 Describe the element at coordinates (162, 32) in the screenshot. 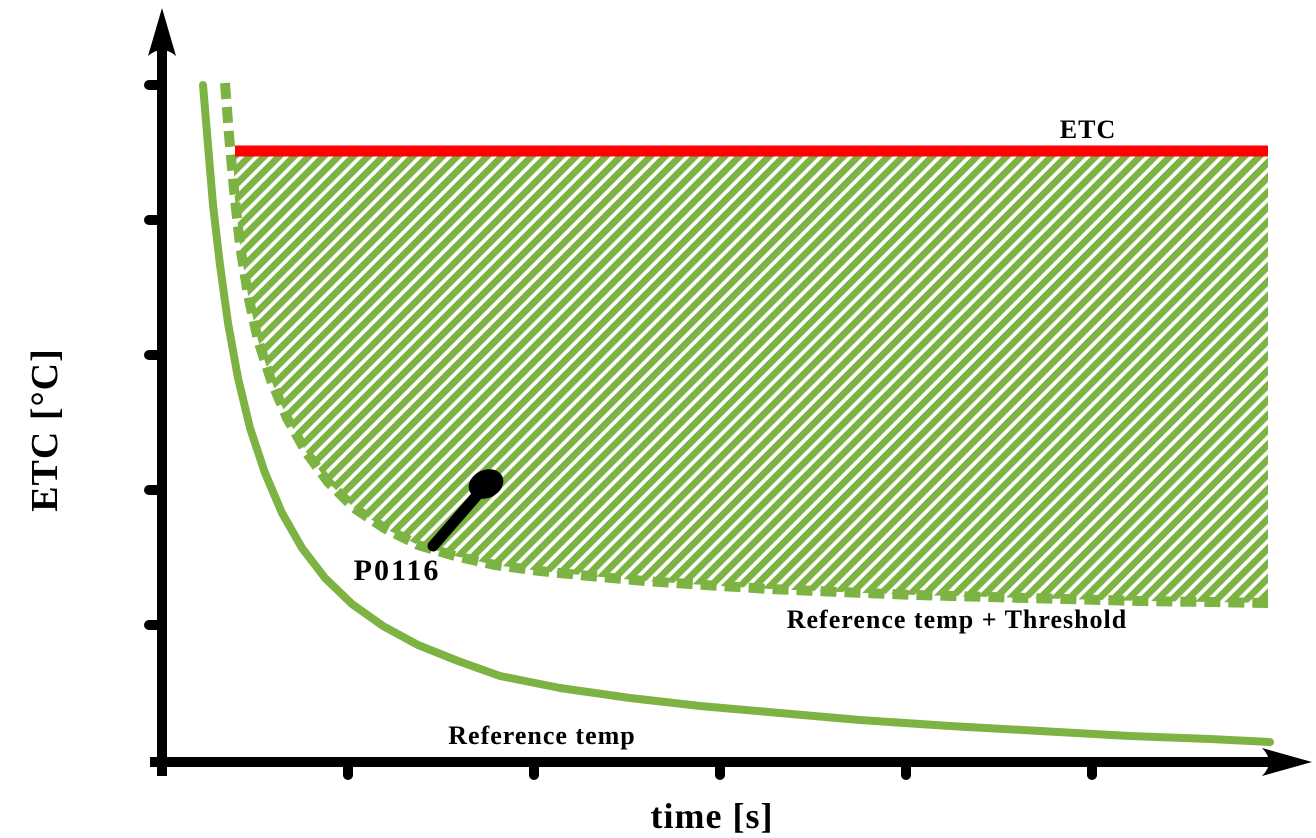

I see `y-axis-arrow-icon` at that location.